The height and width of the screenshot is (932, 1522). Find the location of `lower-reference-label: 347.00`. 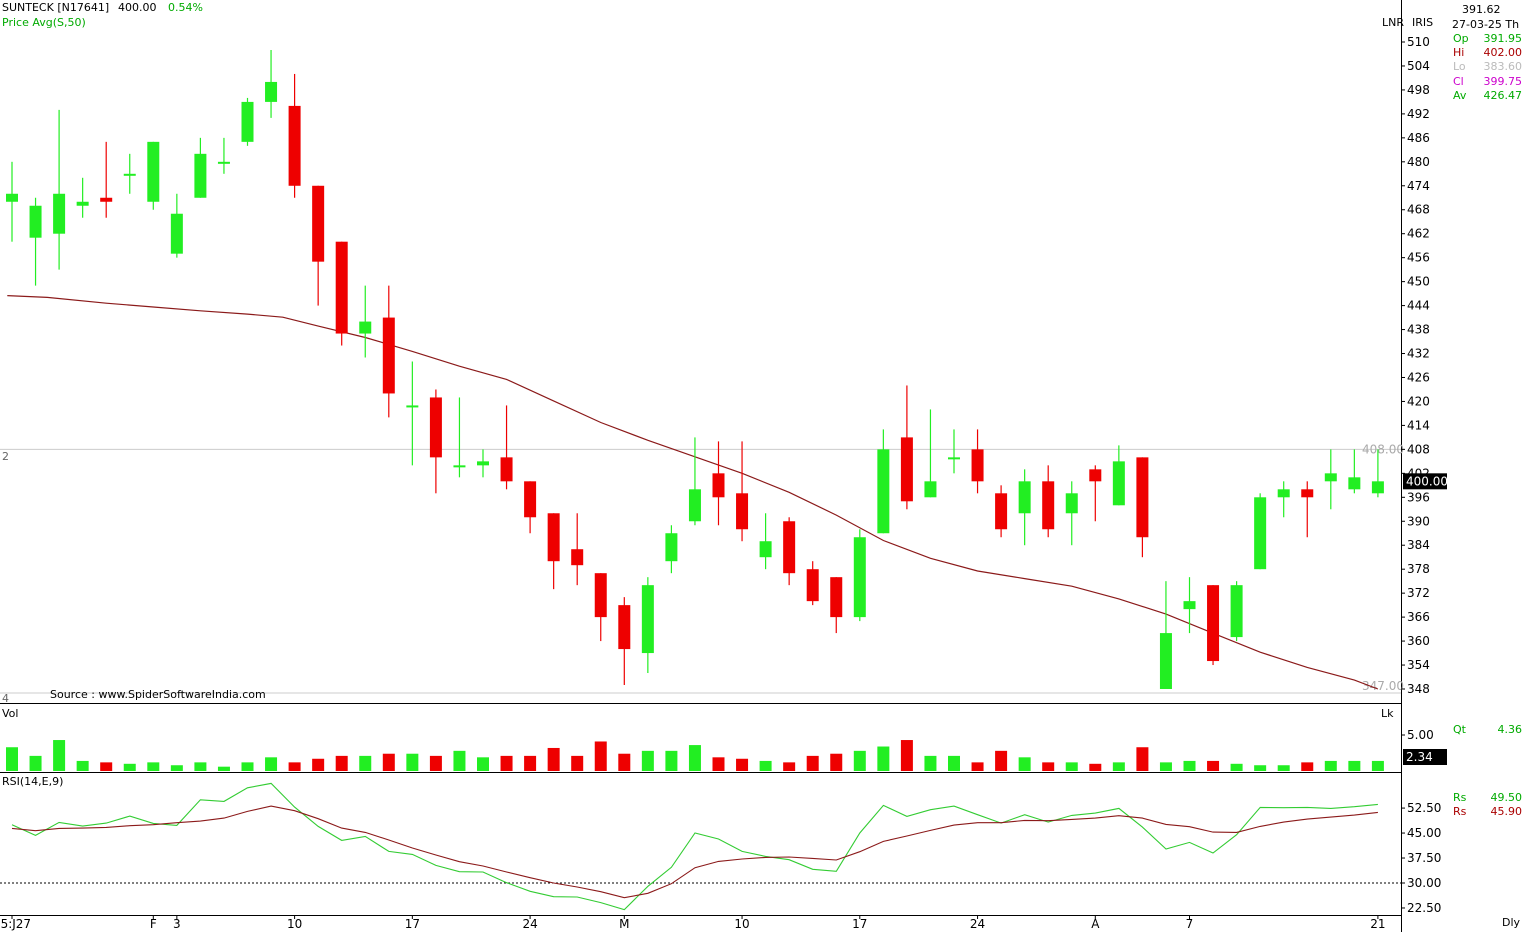

lower-reference-label: 347.00 is located at coordinates (1383, 686).